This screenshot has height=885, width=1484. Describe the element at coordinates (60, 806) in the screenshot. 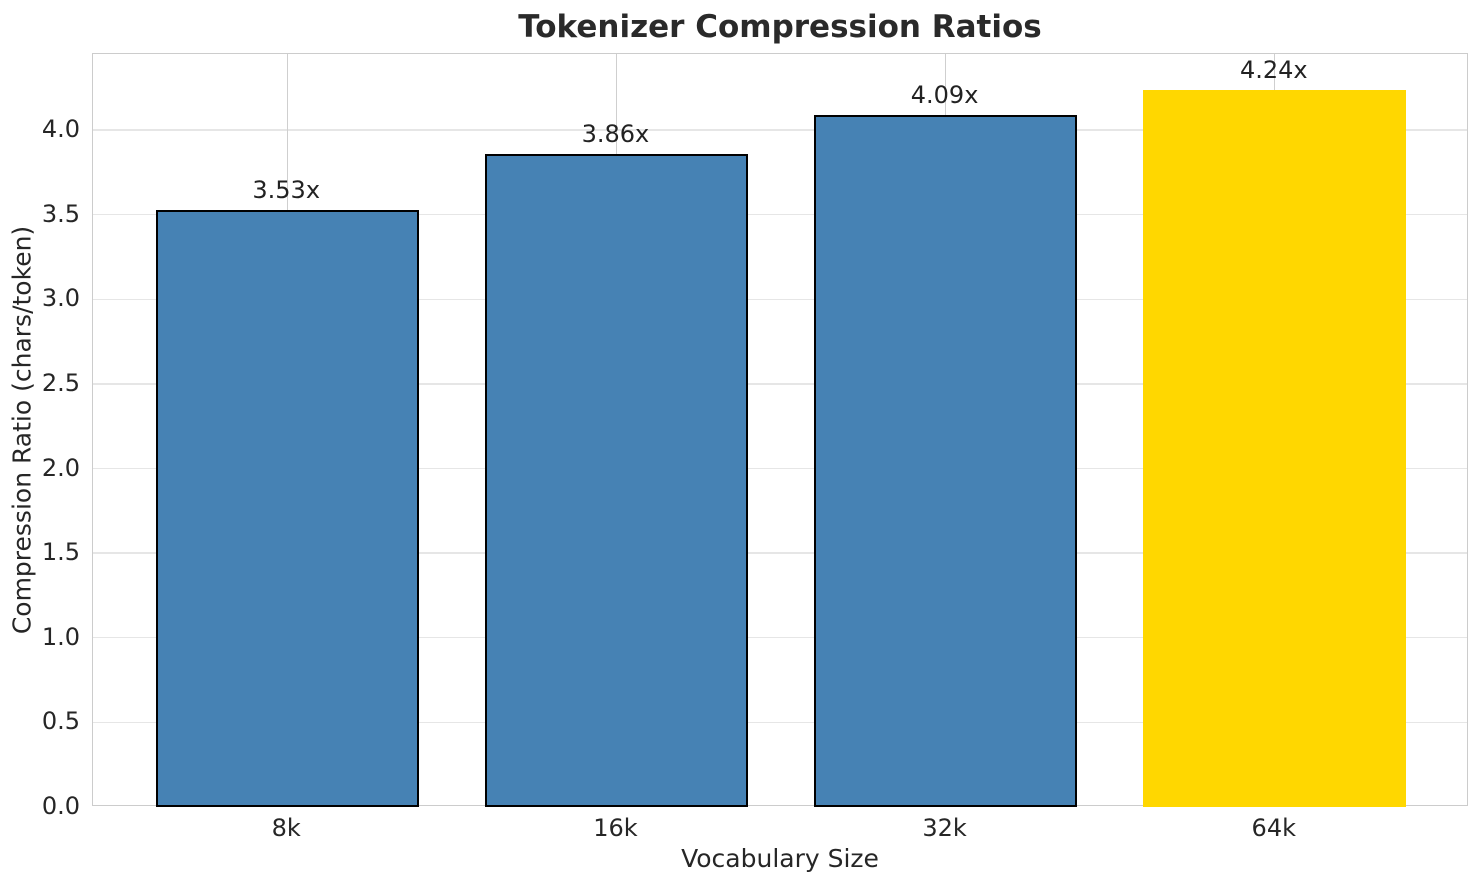

I see `y-tick-label: 0.0` at that location.